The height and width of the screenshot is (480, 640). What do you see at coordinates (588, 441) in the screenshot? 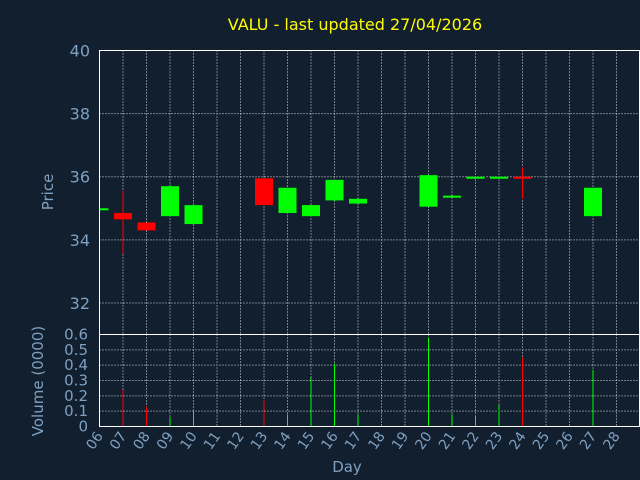
I see `x-tick-label: 27` at bounding box center [588, 441].